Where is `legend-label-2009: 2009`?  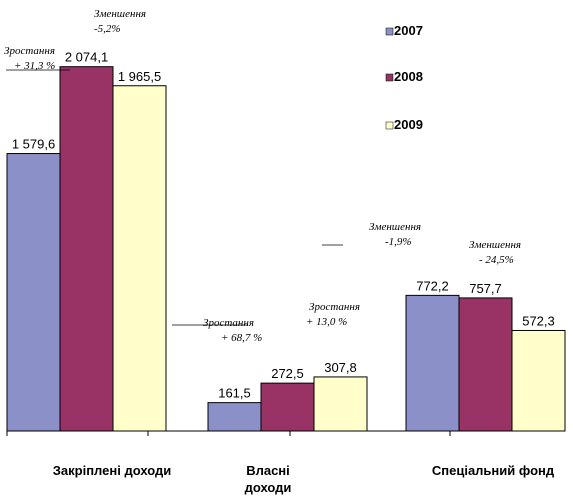 legend-label-2009: 2009 is located at coordinates (408, 124).